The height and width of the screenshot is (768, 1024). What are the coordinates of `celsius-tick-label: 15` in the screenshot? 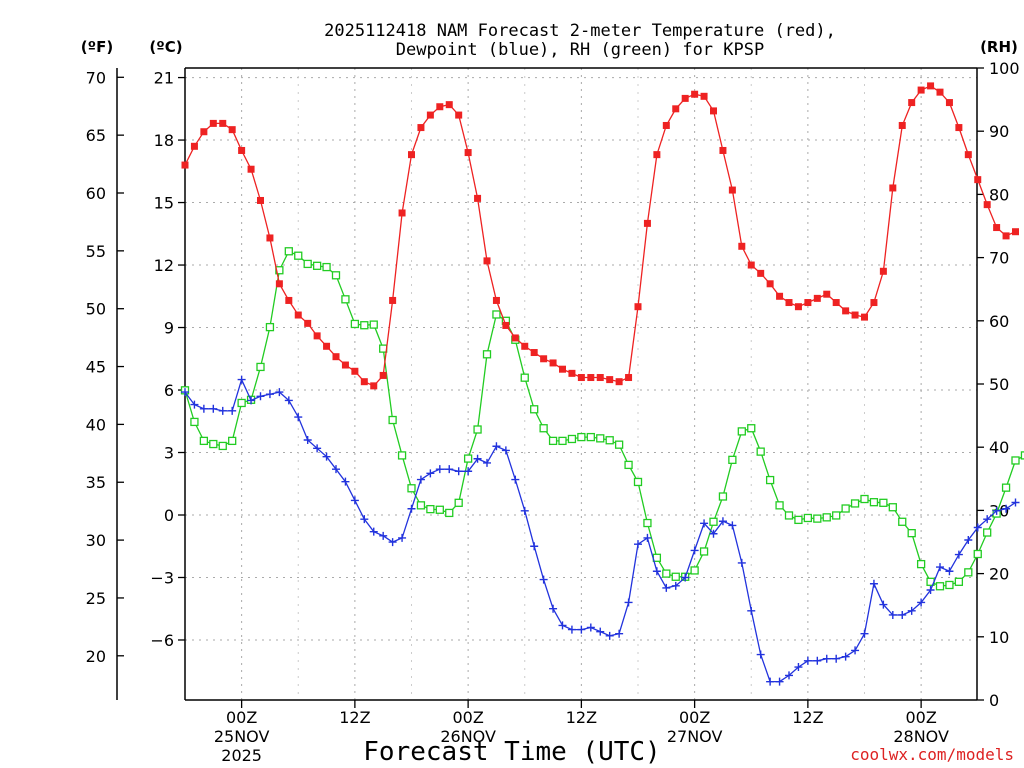 It's located at (164, 203).